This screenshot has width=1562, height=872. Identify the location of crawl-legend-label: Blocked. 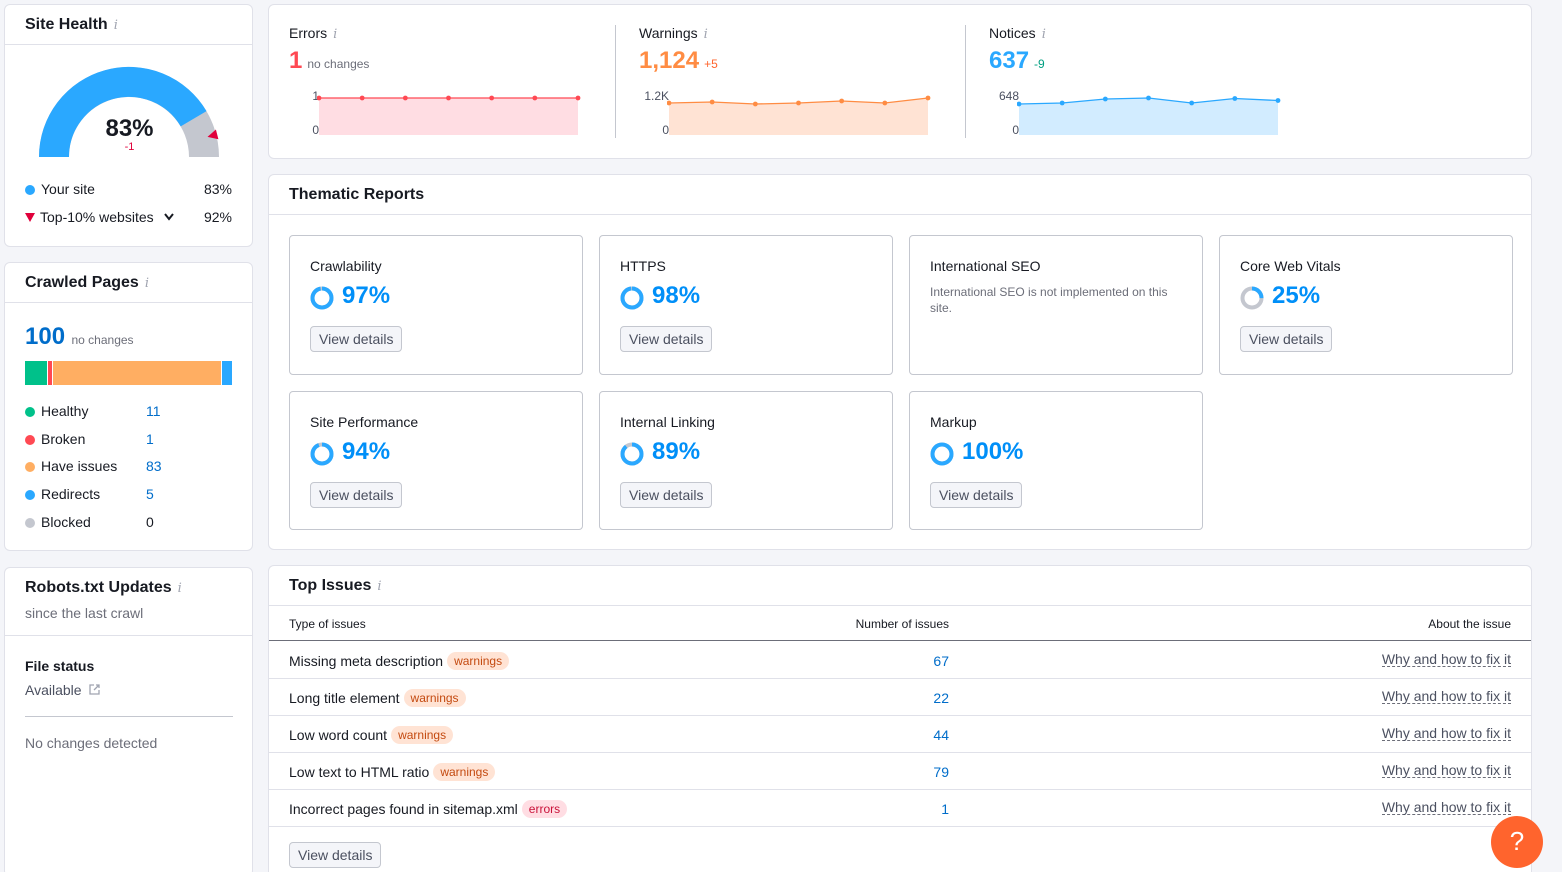
(66, 521).